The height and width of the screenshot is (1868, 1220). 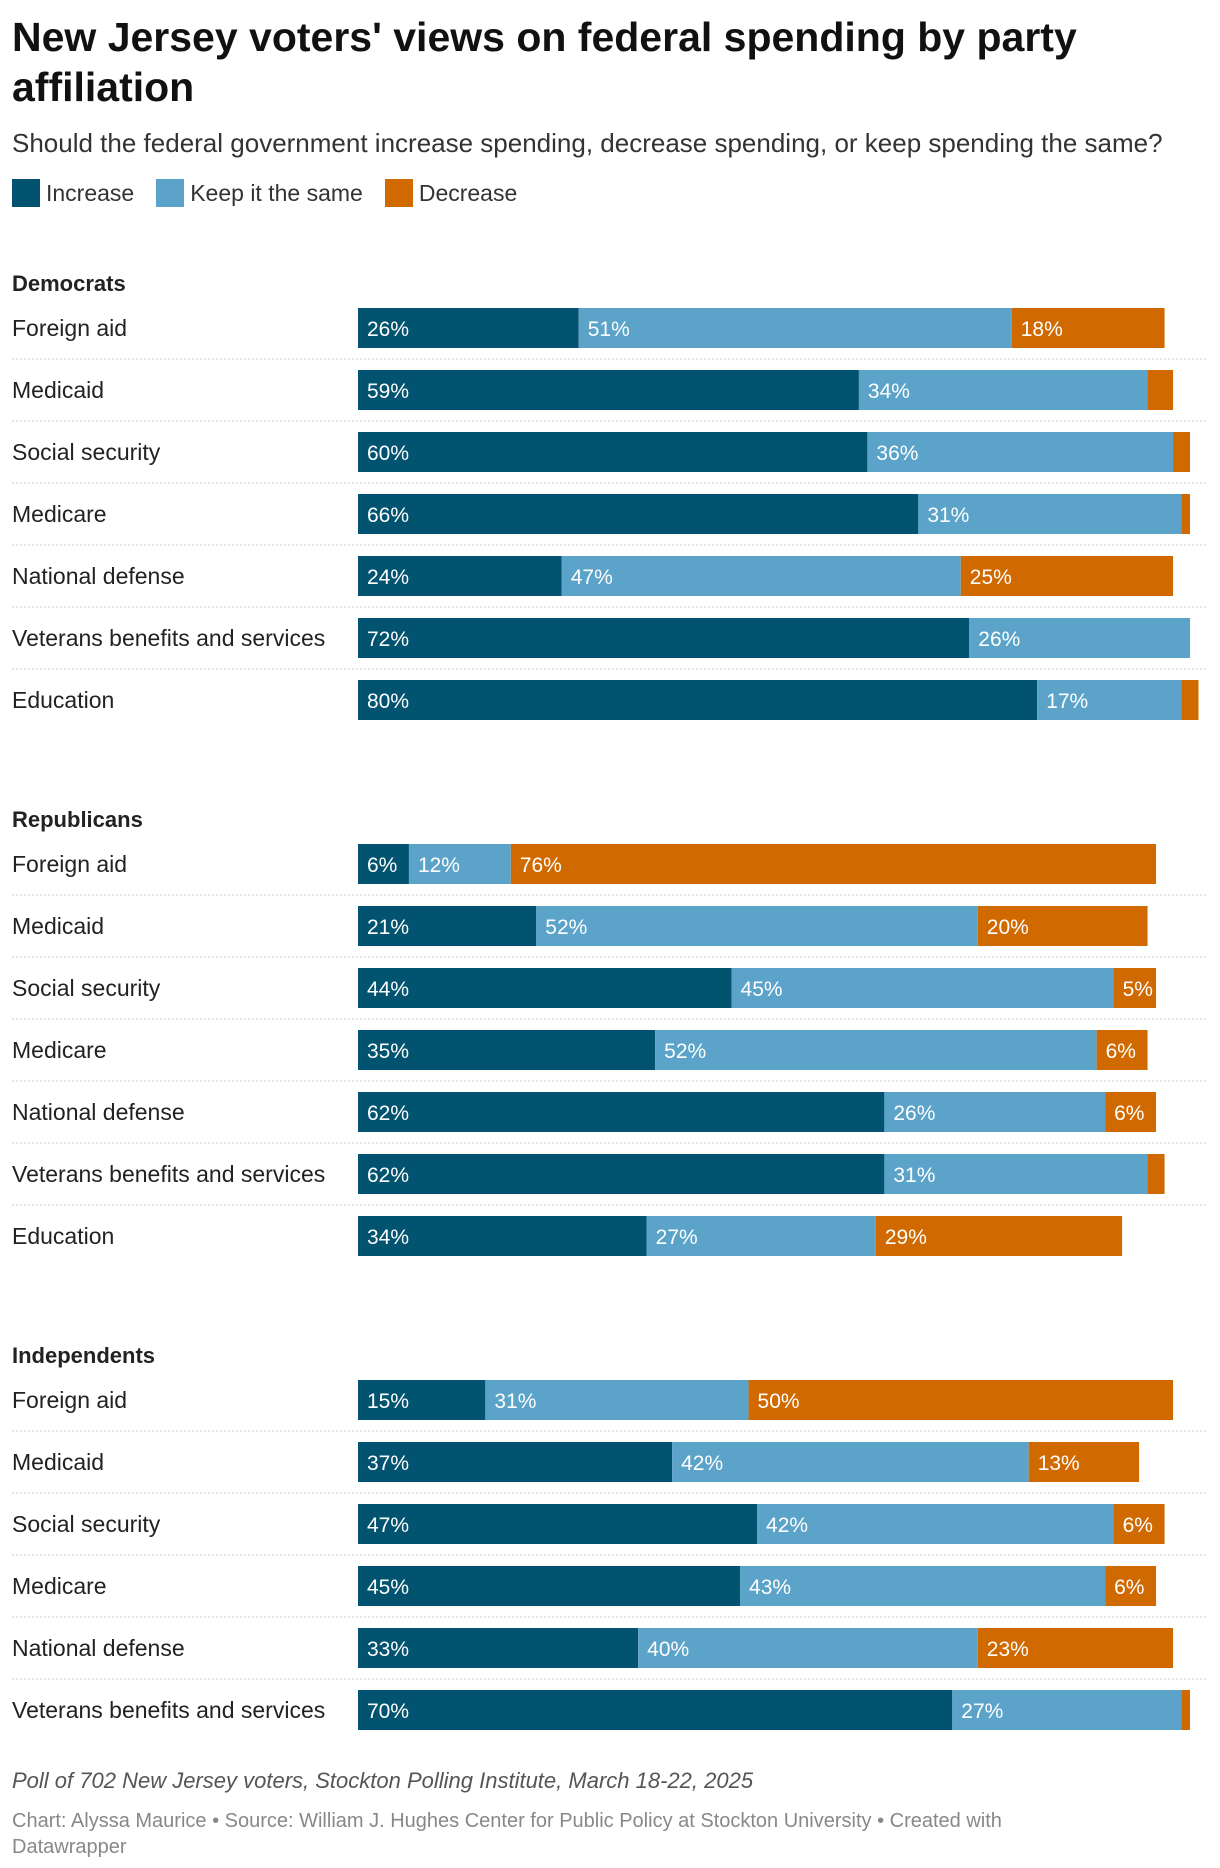 What do you see at coordinates (388, 577) in the screenshot?
I see `value-label-democrats-national-defense-increase: 24%` at bounding box center [388, 577].